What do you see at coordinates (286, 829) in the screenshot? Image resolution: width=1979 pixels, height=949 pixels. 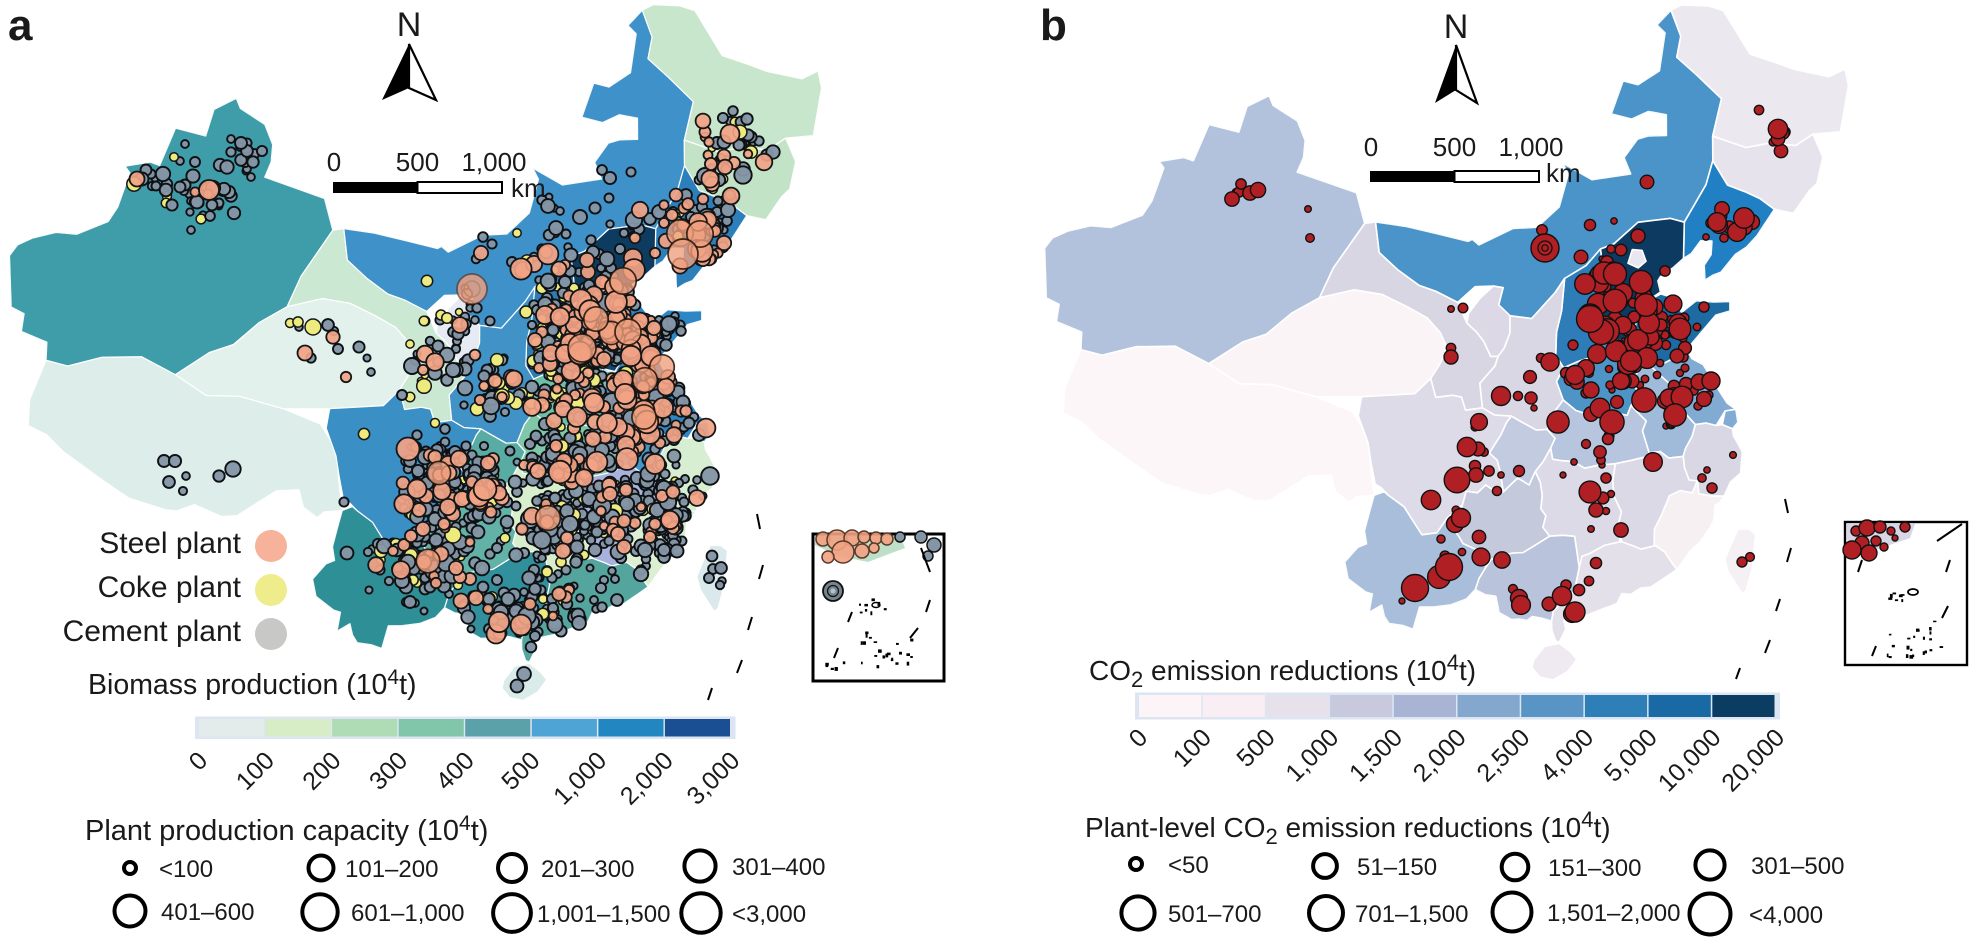 I see `svg-text:Plant production capacity (104: Plant production capacity (104t)` at bounding box center [286, 829].